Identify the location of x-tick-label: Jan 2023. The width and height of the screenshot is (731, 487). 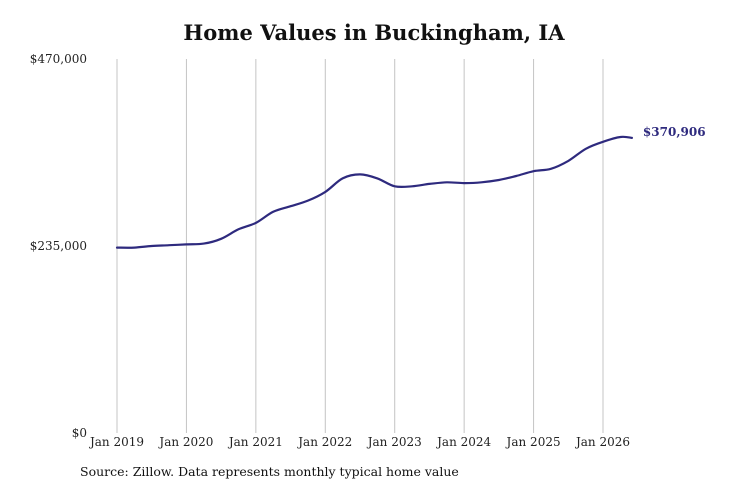
(394, 442).